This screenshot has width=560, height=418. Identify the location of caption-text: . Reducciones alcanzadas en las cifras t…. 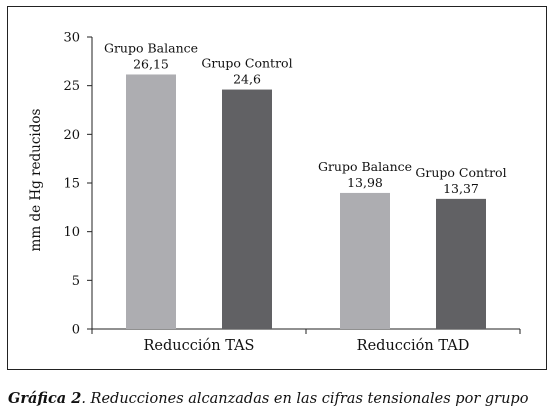
(305, 399).